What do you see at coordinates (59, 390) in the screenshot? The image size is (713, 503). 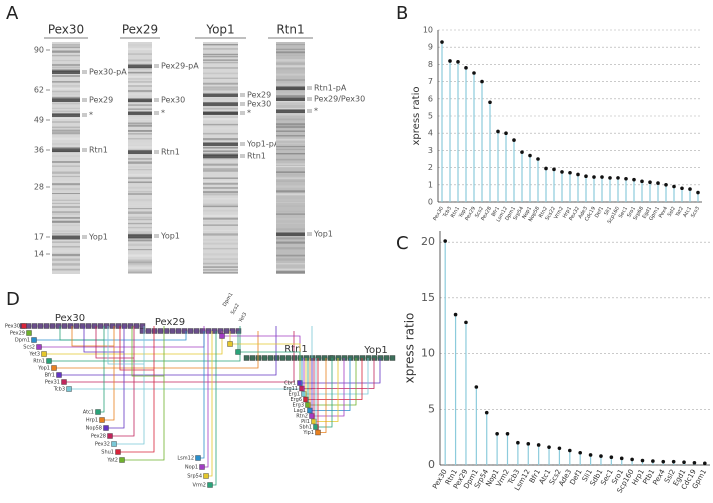 I see `node-label: Tcb3` at bounding box center [59, 390].